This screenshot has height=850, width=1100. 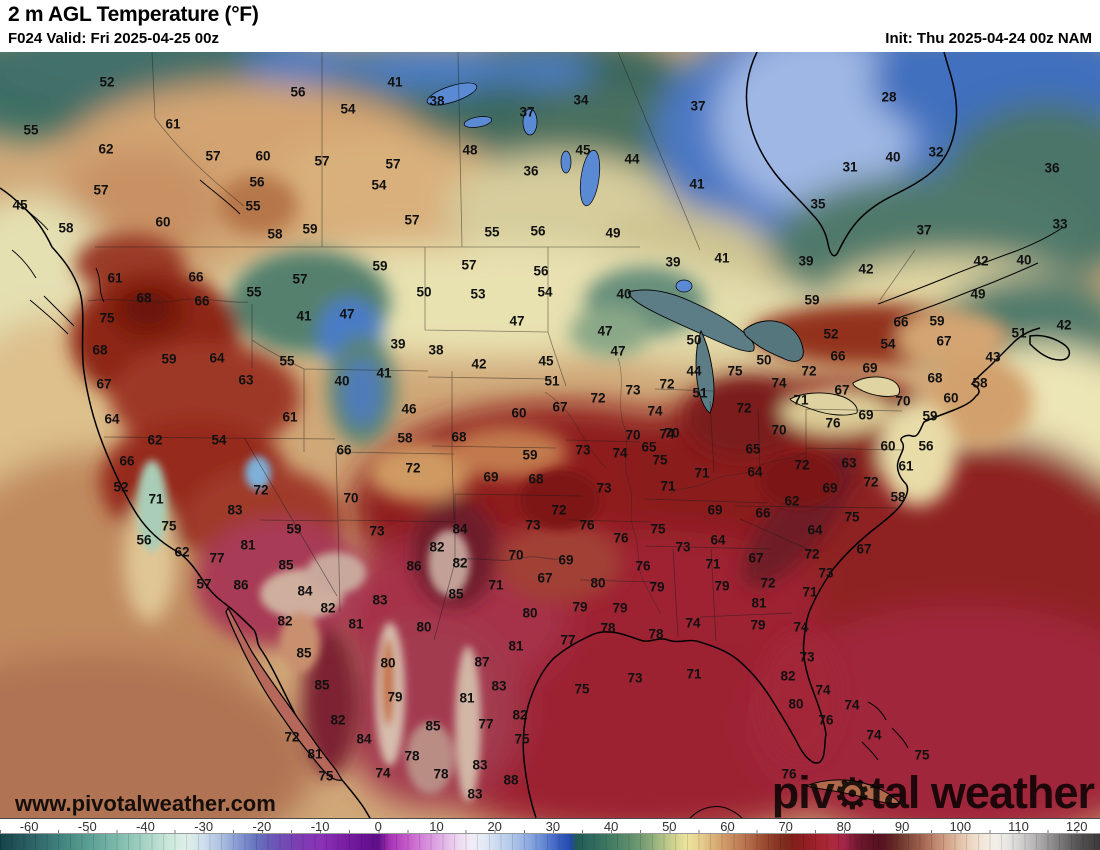 I want to click on colorbar-tick: 50, so click(x=669, y=826).